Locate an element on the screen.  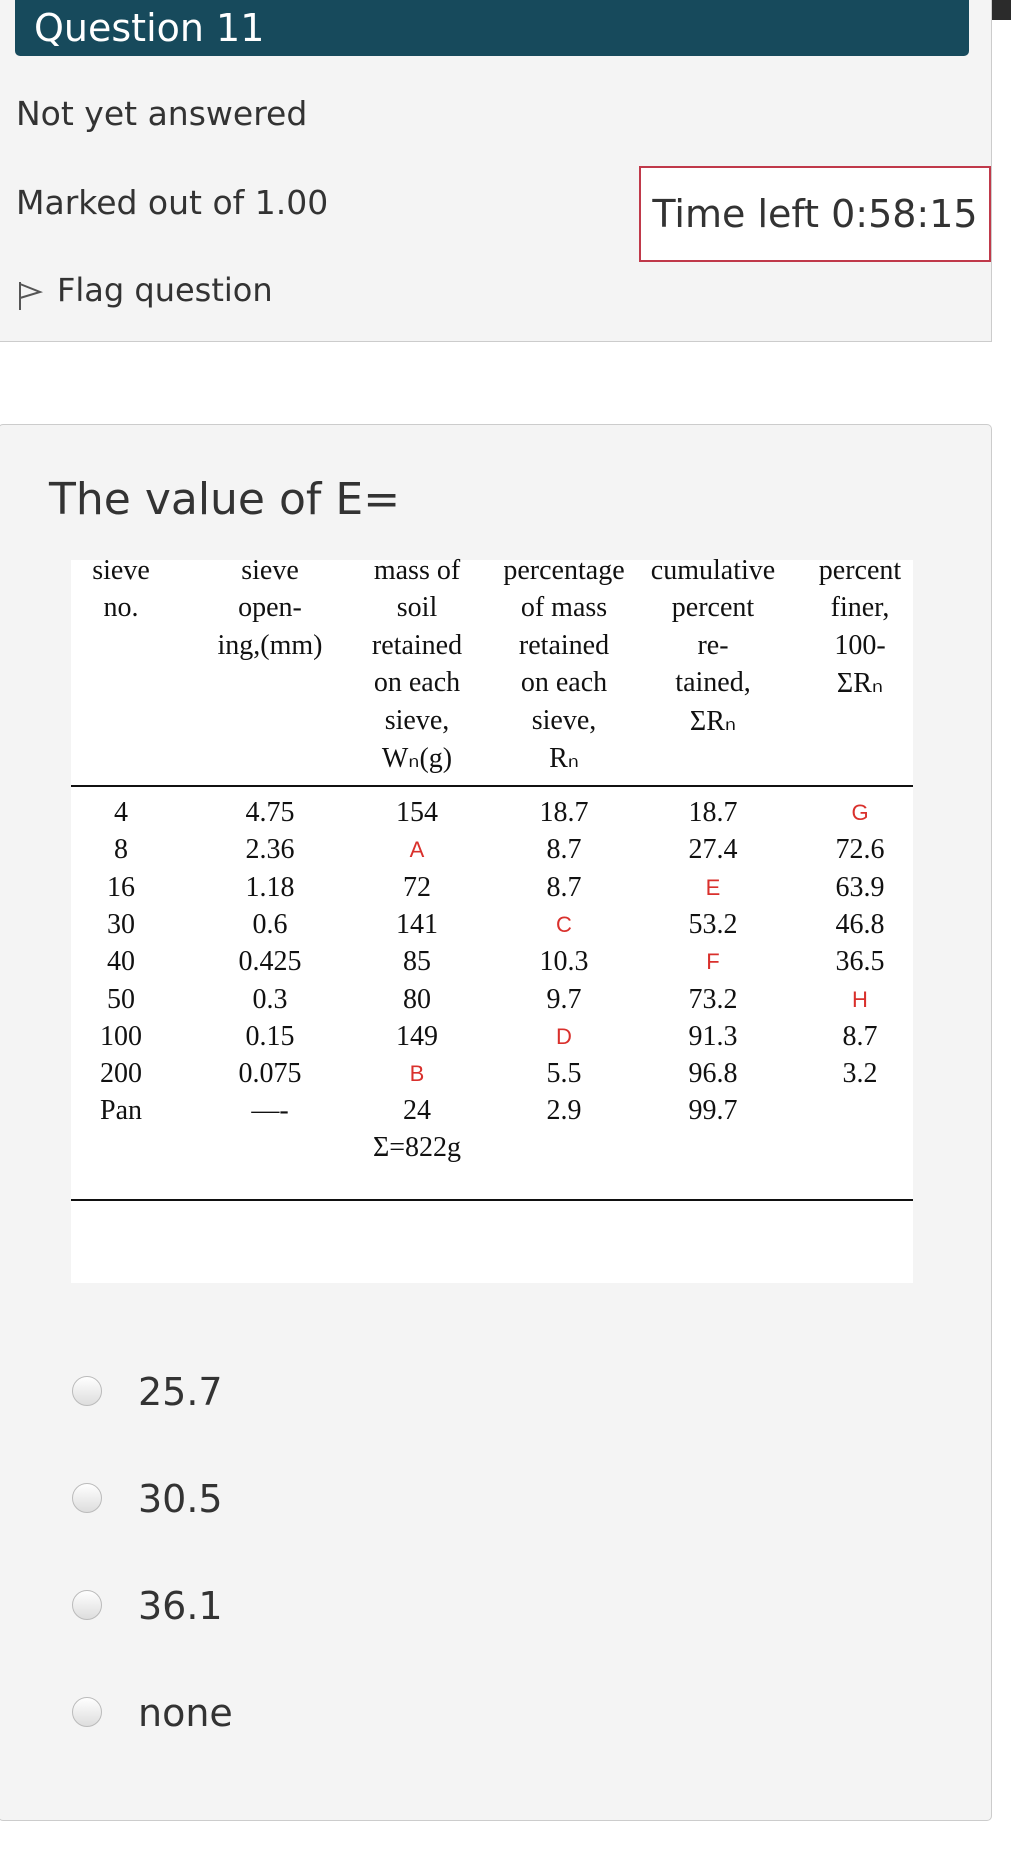
table-cell: 0.425 is located at coordinates (270, 962).